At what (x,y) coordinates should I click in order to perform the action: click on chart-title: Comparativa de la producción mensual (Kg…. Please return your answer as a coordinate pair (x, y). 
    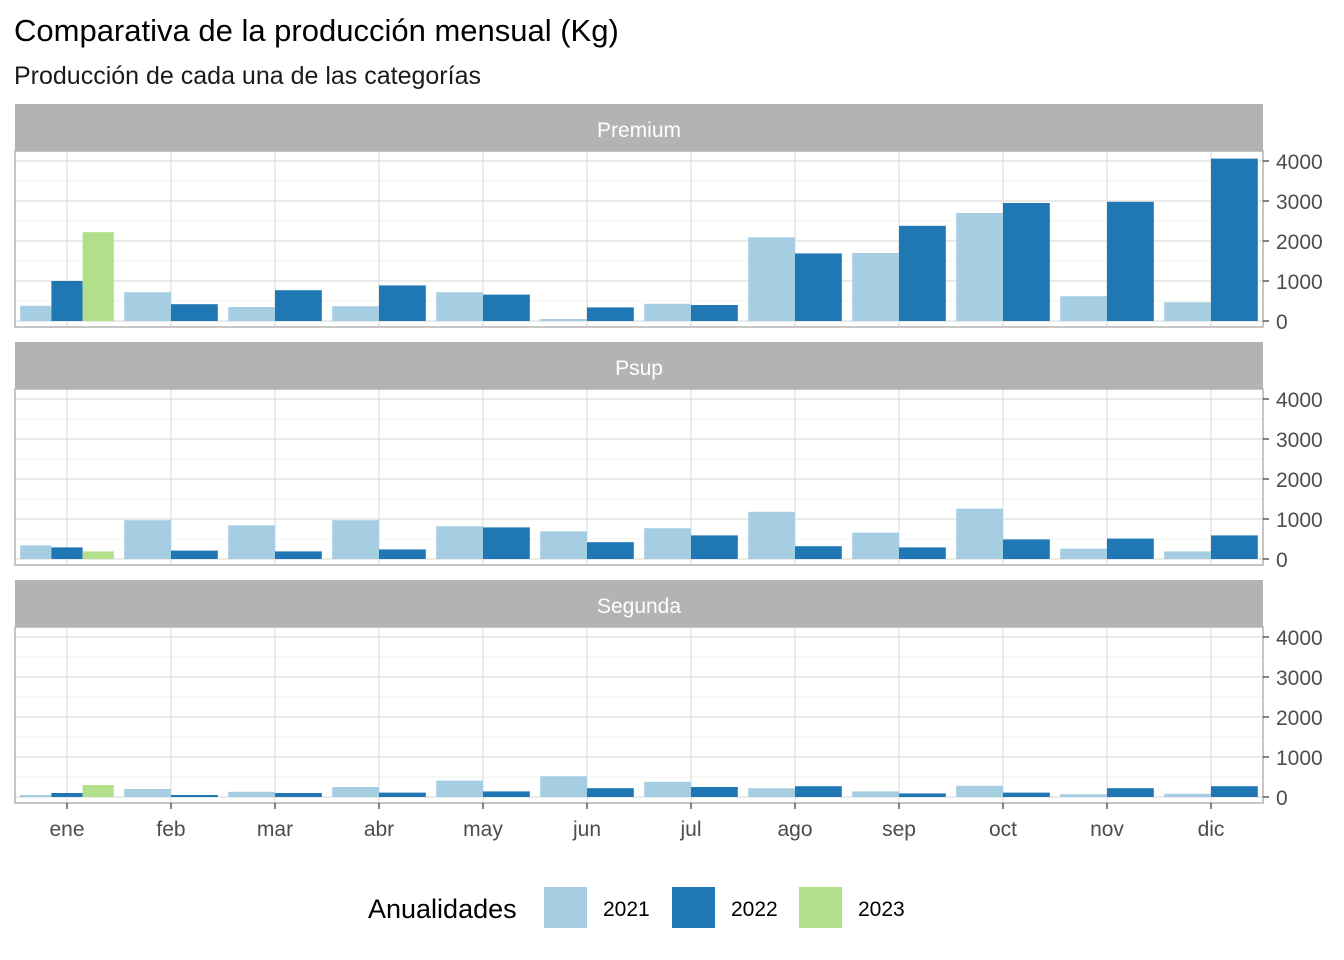
    Looking at the image, I should click on (316, 30).